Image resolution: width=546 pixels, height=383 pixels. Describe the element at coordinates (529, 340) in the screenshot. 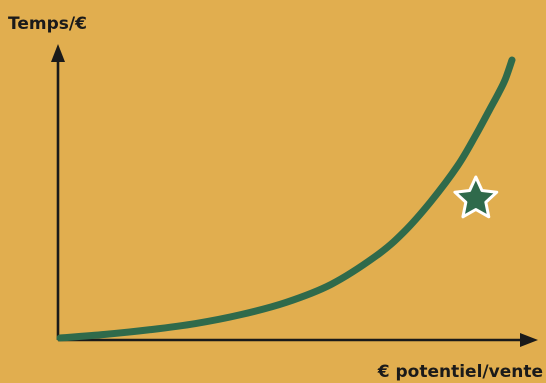

I see `x-axis-arrowhead` at that location.